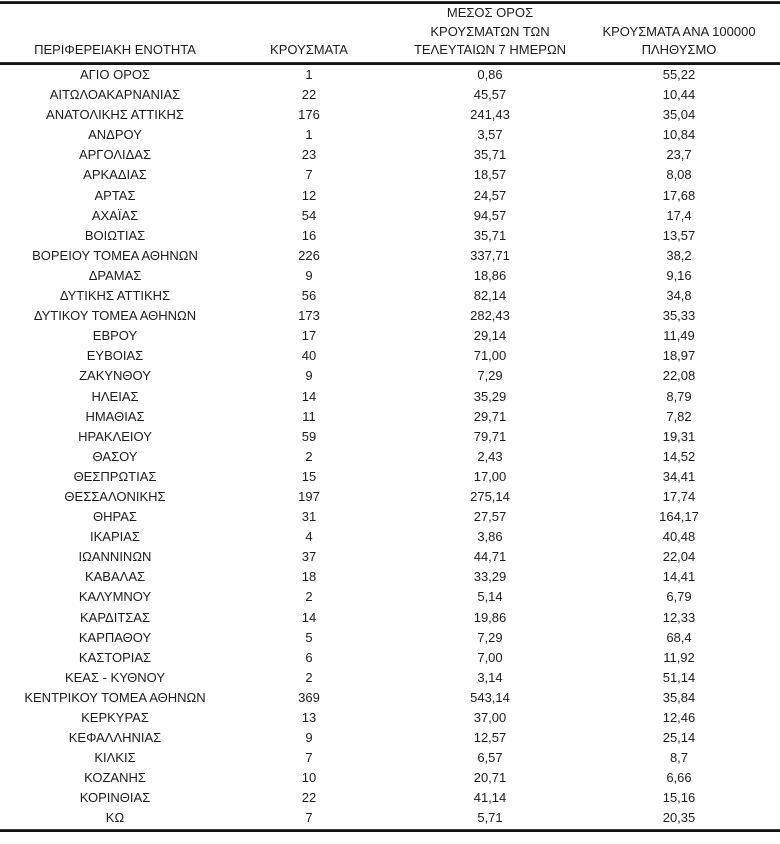  I want to click on per-100000-cell: 18,97, so click(679, 356).